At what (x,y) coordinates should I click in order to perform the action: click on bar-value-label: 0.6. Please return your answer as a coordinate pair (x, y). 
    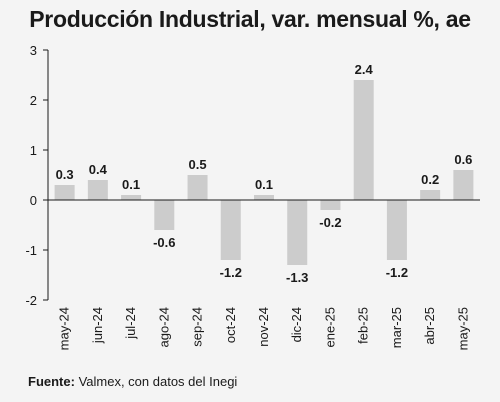
    Looking at the image, I should click on (463, 159).